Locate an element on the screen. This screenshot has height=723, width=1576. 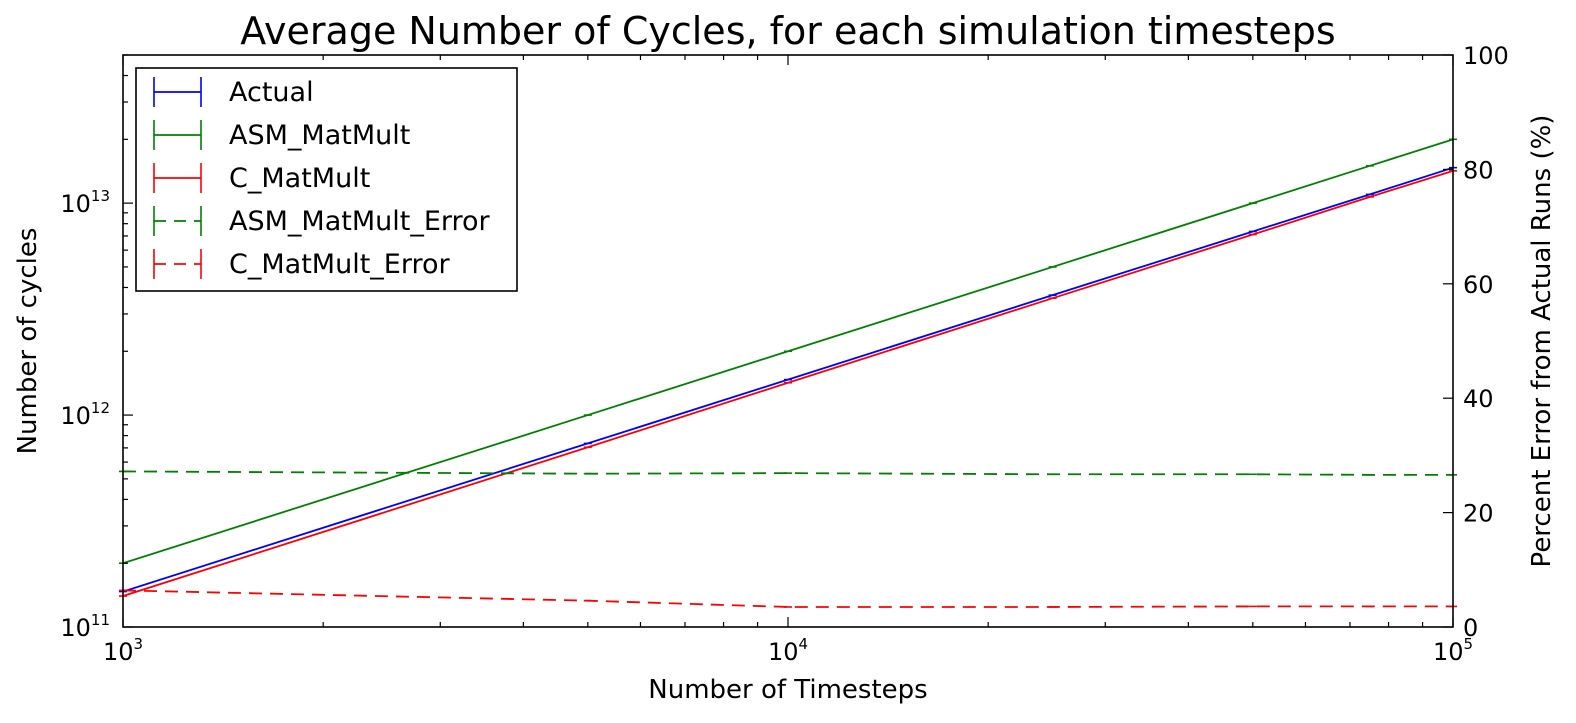
y2-tick-label: 60 is located at coordinates (1478, 285).